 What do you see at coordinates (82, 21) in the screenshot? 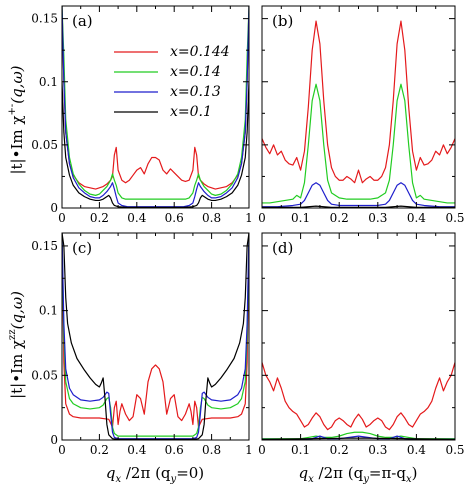
I see `panel-label: (a)` at bounding box center [82, 21].